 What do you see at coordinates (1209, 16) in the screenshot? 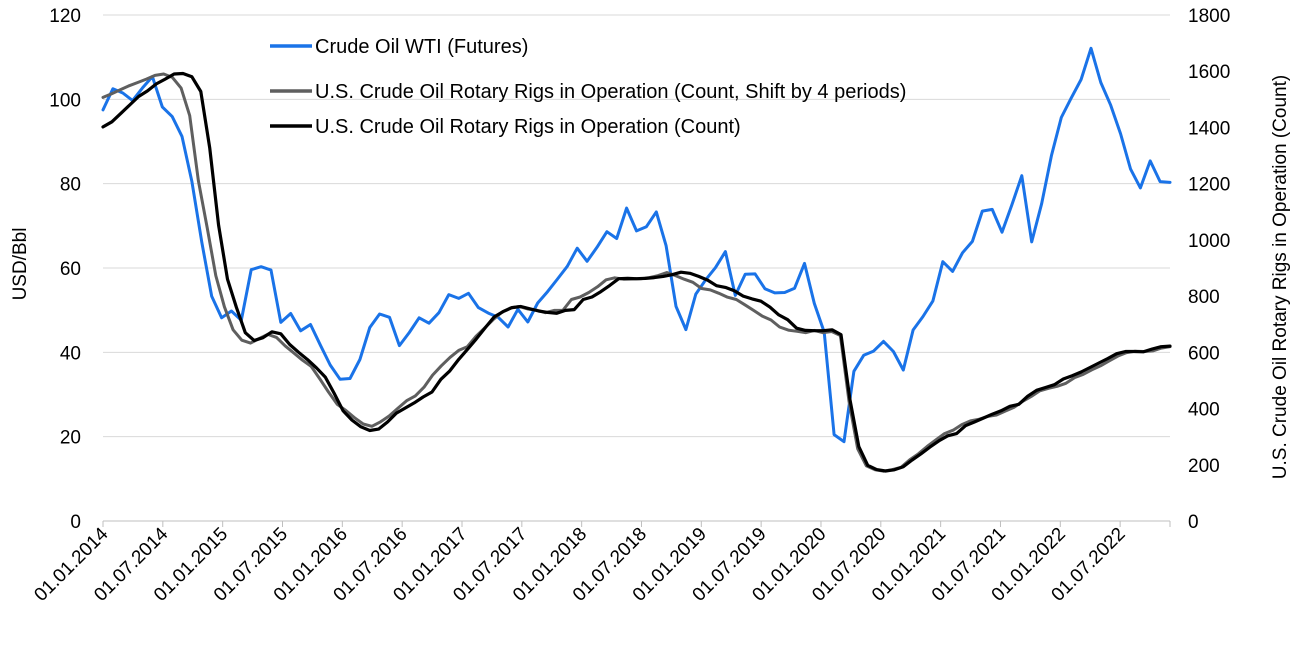
I see `y2-tick-label: 1800` at bounding box center [1209, 16].